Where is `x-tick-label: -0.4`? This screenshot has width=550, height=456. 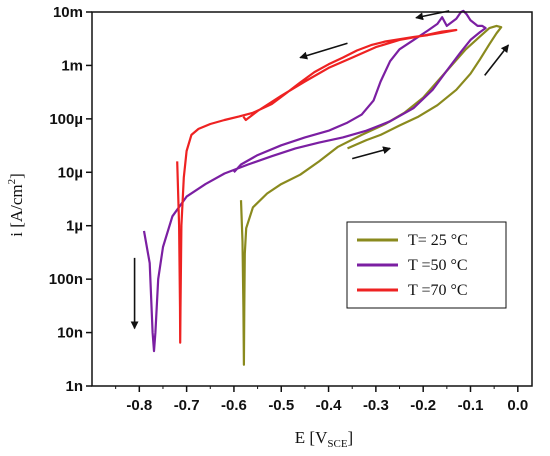 x-tick-label: -0.4 is located at coordinates (329, 405).